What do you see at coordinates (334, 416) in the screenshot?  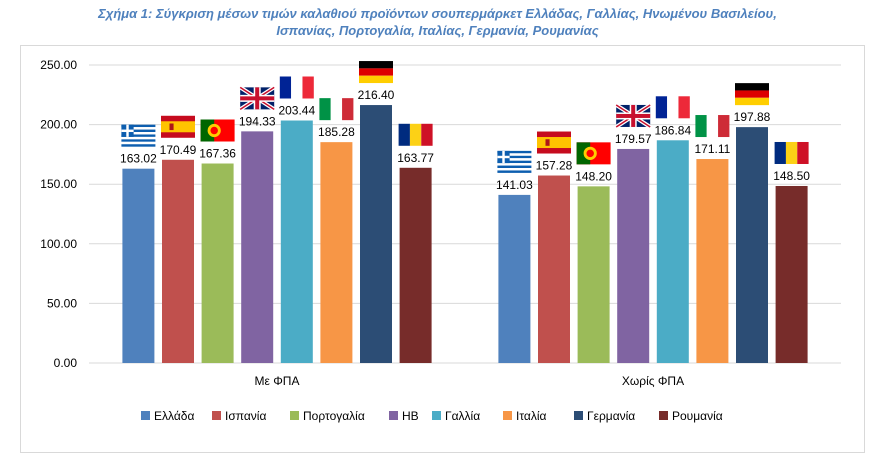 I see `legend-label: Πορτογαλία` at bounding box center [334, 416].